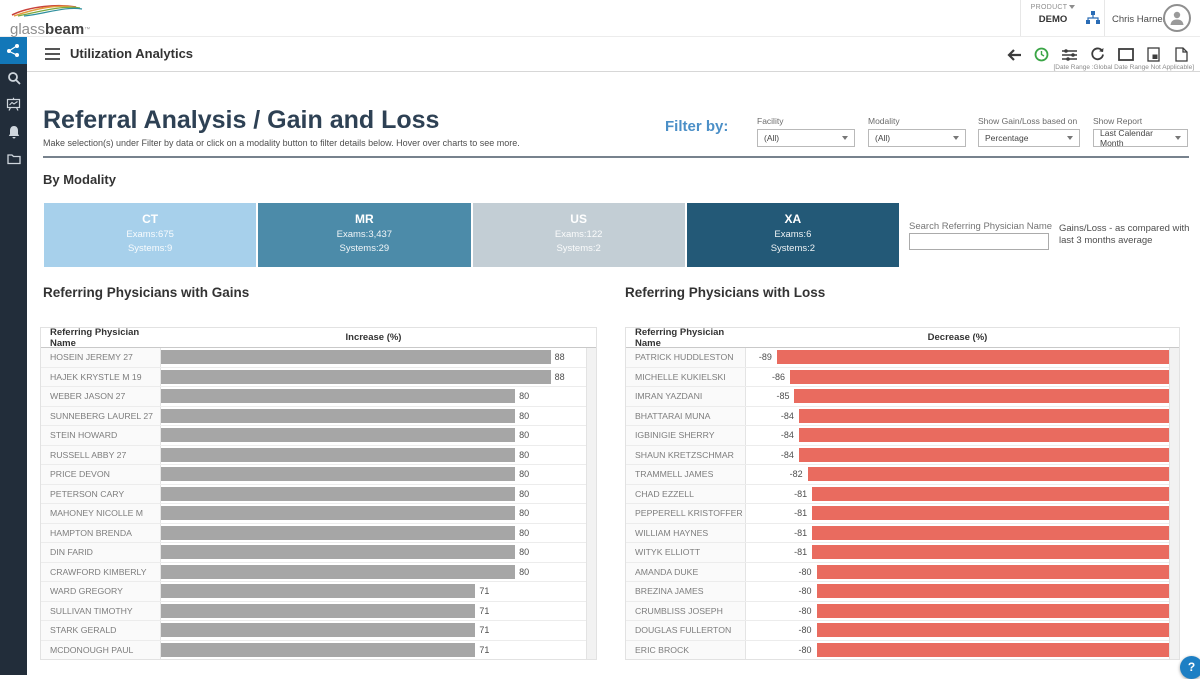 This screenshot has width=1200, height=679. Describe the element at coordinates (917, 138) in the screenshot. I see `modality-dropdown: (All)` at that location.